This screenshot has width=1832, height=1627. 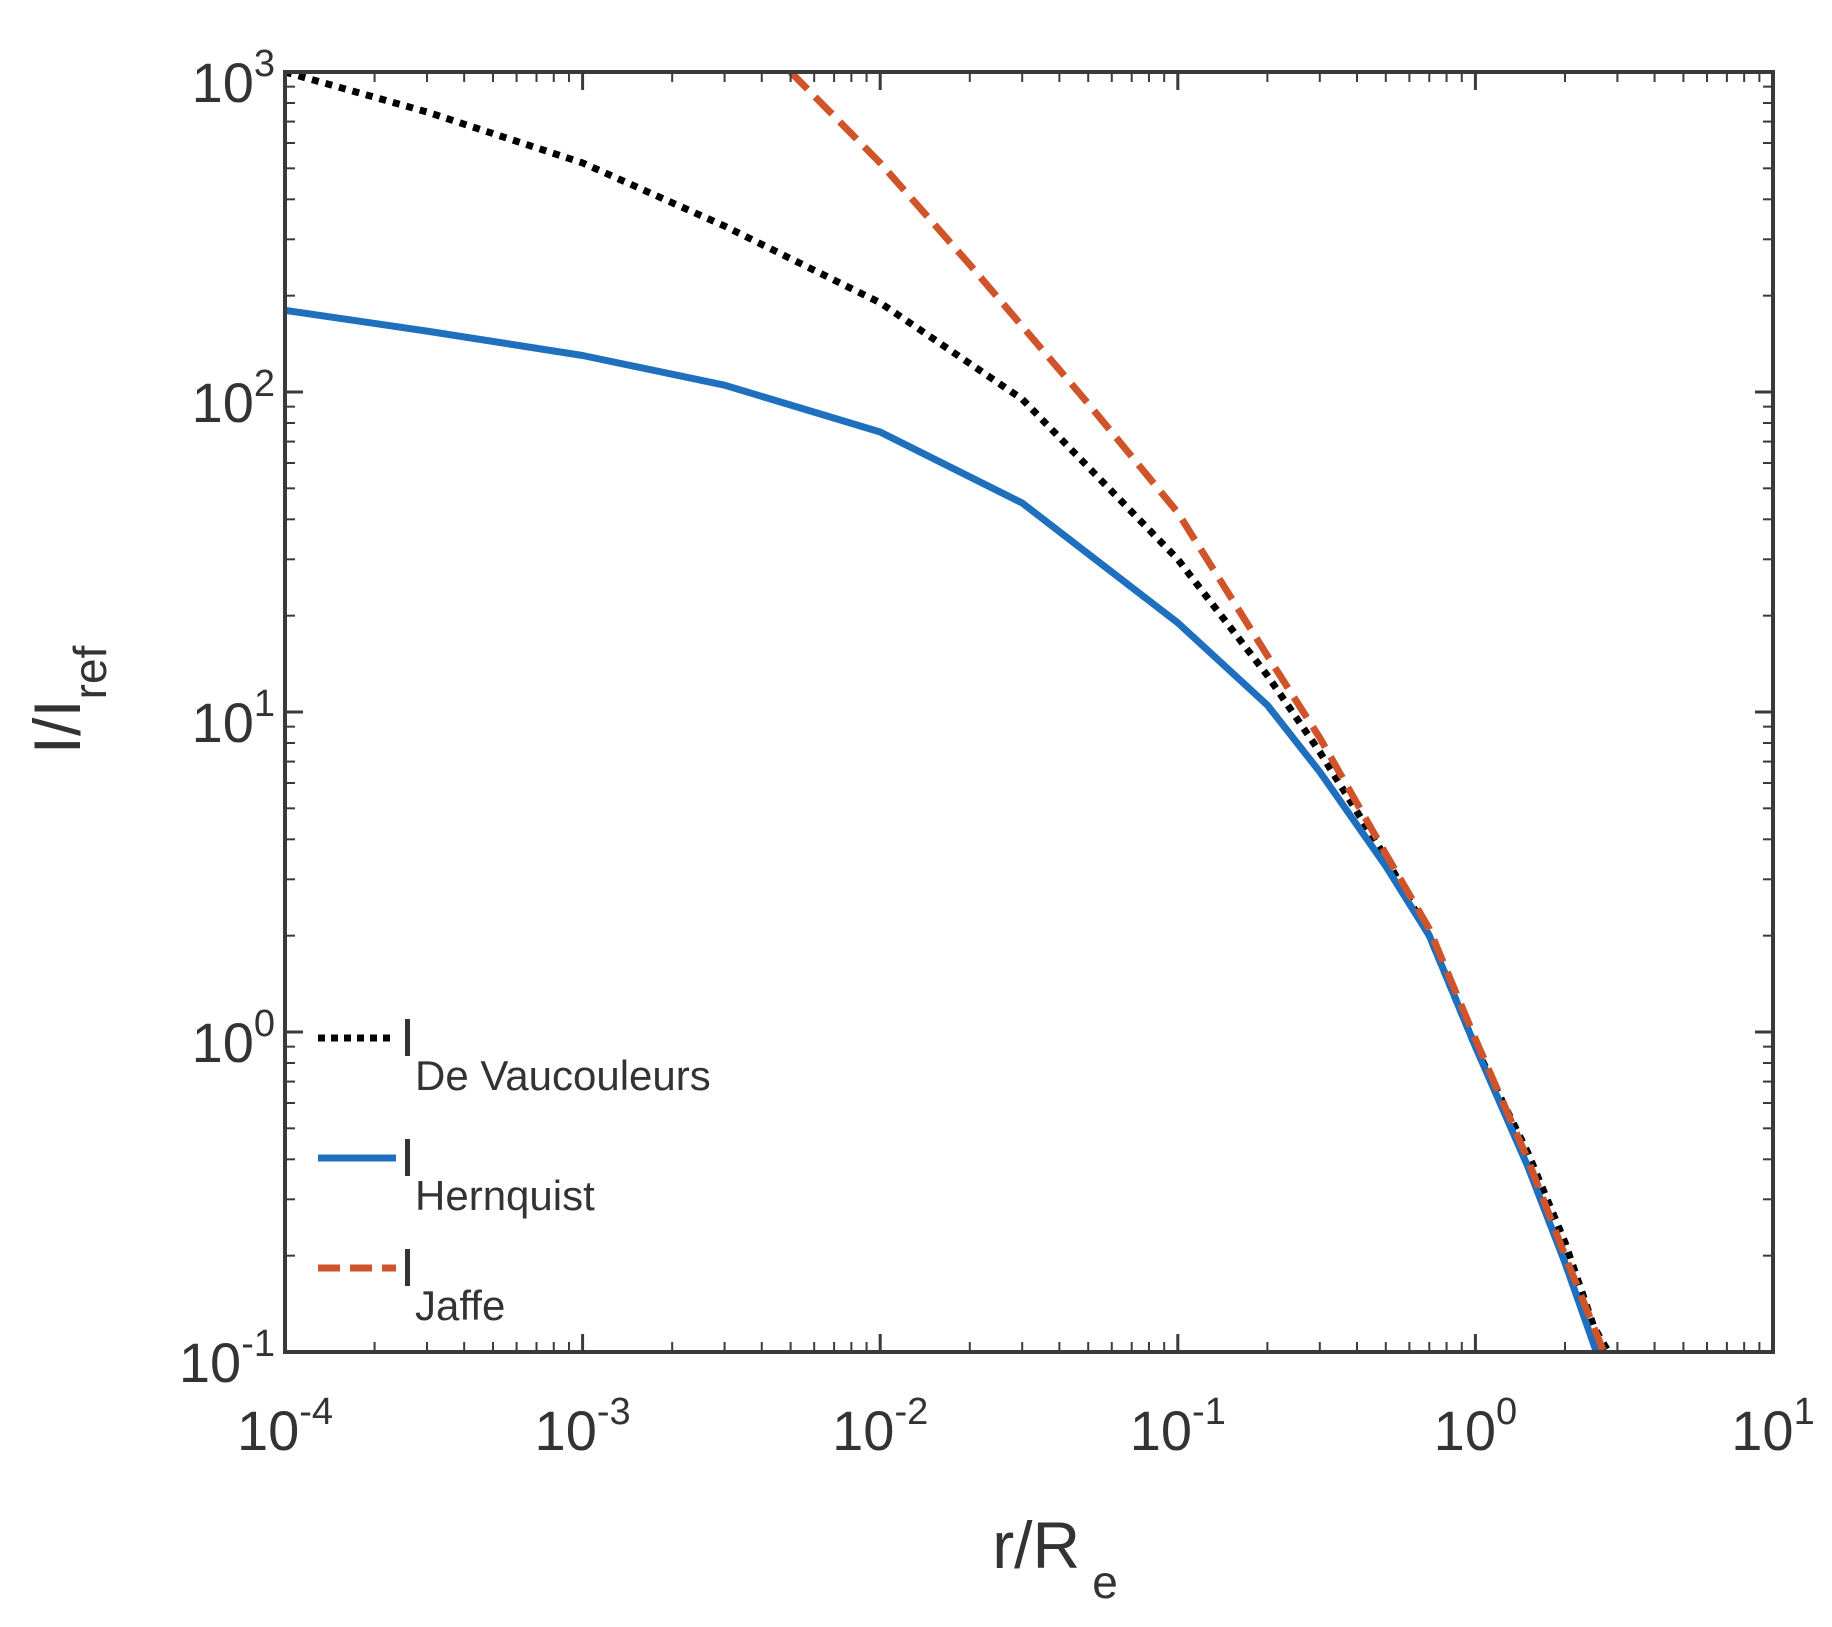 I want to click on x-axis-title: r/R e, so click(x=1055, y=1558).